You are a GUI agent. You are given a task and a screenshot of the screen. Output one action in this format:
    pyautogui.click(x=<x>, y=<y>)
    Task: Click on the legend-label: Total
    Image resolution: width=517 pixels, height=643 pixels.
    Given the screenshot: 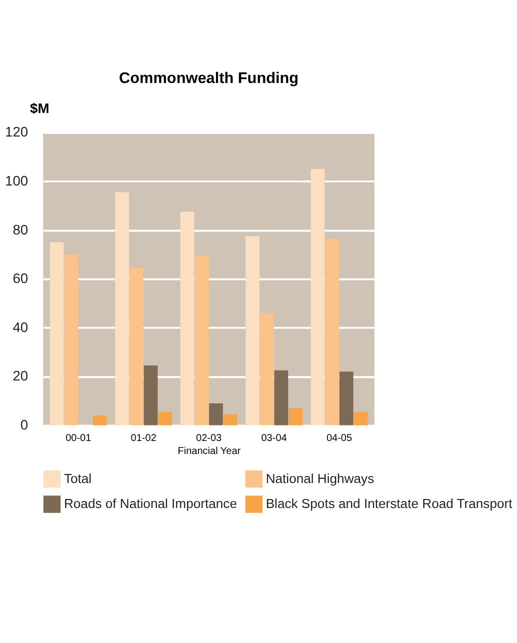 What is the action you would take?
    pyautogui.click(x=78, y=478)
    